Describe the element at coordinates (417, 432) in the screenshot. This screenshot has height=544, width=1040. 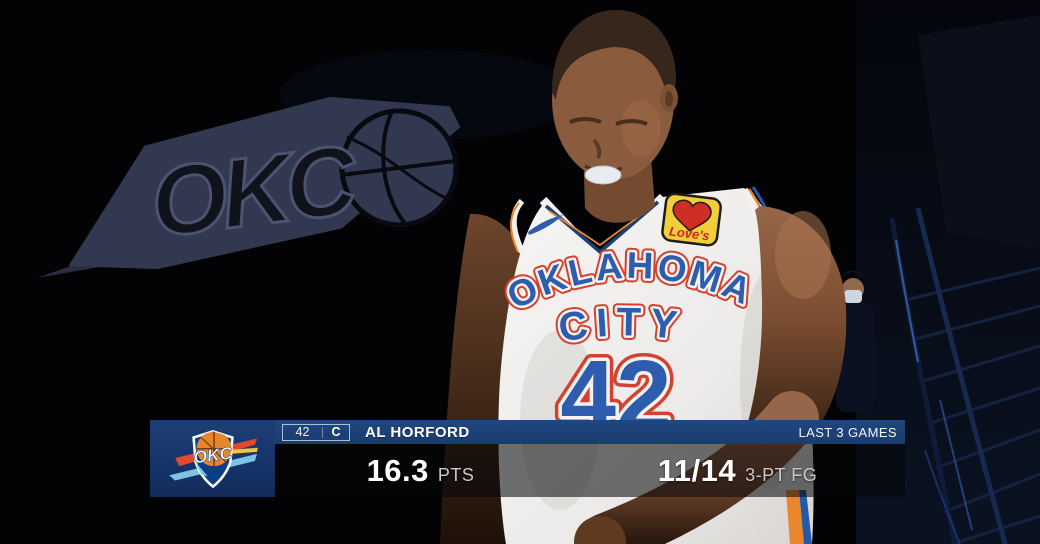
I see `player-name: AL HORFORD` at that location.